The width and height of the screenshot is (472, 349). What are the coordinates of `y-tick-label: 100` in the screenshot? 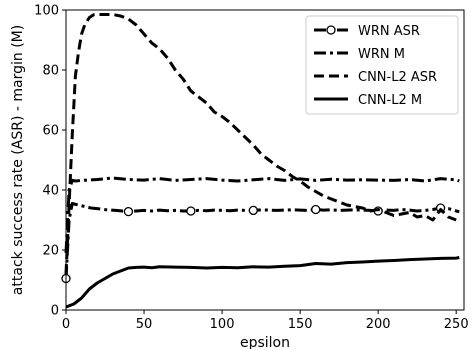 It's located at (46, 11).